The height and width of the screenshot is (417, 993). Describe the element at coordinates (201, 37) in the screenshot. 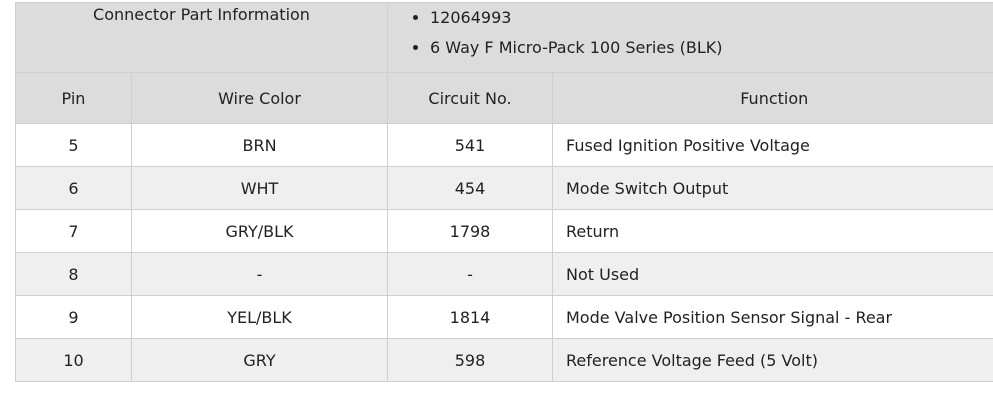

I see `connector-info-label: Connector Part Information` at that location.